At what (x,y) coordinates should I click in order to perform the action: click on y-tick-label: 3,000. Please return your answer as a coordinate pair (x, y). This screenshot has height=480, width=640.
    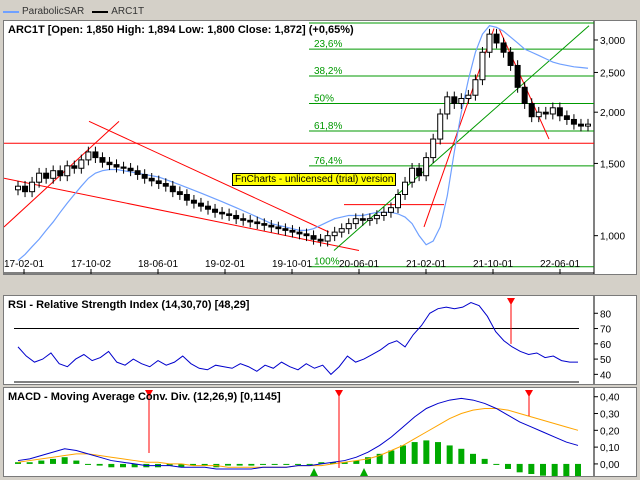
    Looking at the image, I should click on (612, 41).